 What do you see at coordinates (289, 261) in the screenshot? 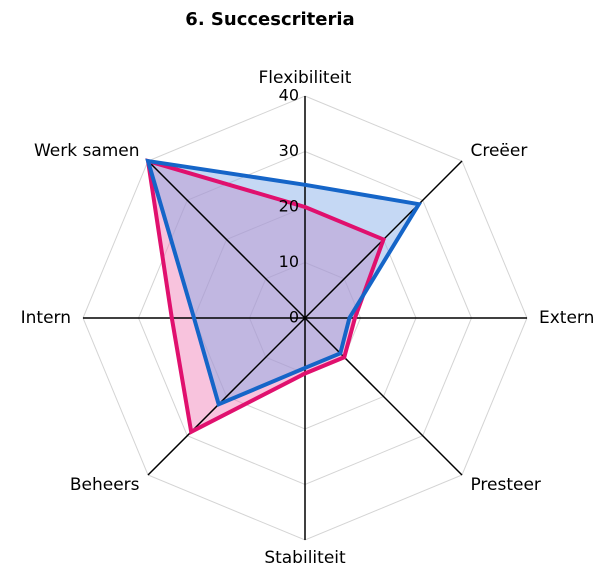
I see `tick-label: 10` at bounding box center [289, 261].